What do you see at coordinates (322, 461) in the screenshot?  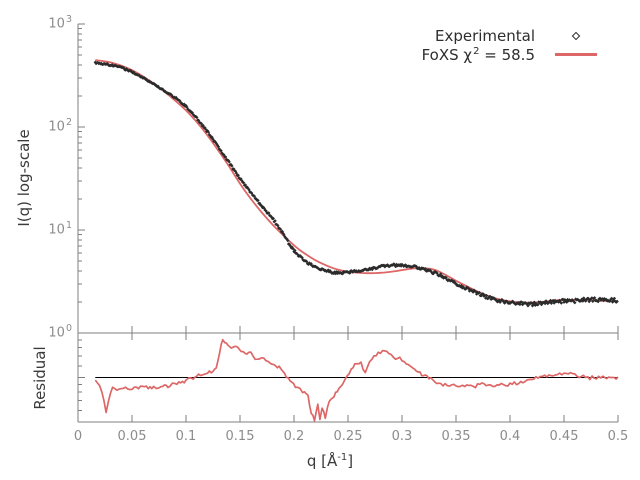 I see `x-axis-title-pre: q [Å` at bounding box center [322, 461].